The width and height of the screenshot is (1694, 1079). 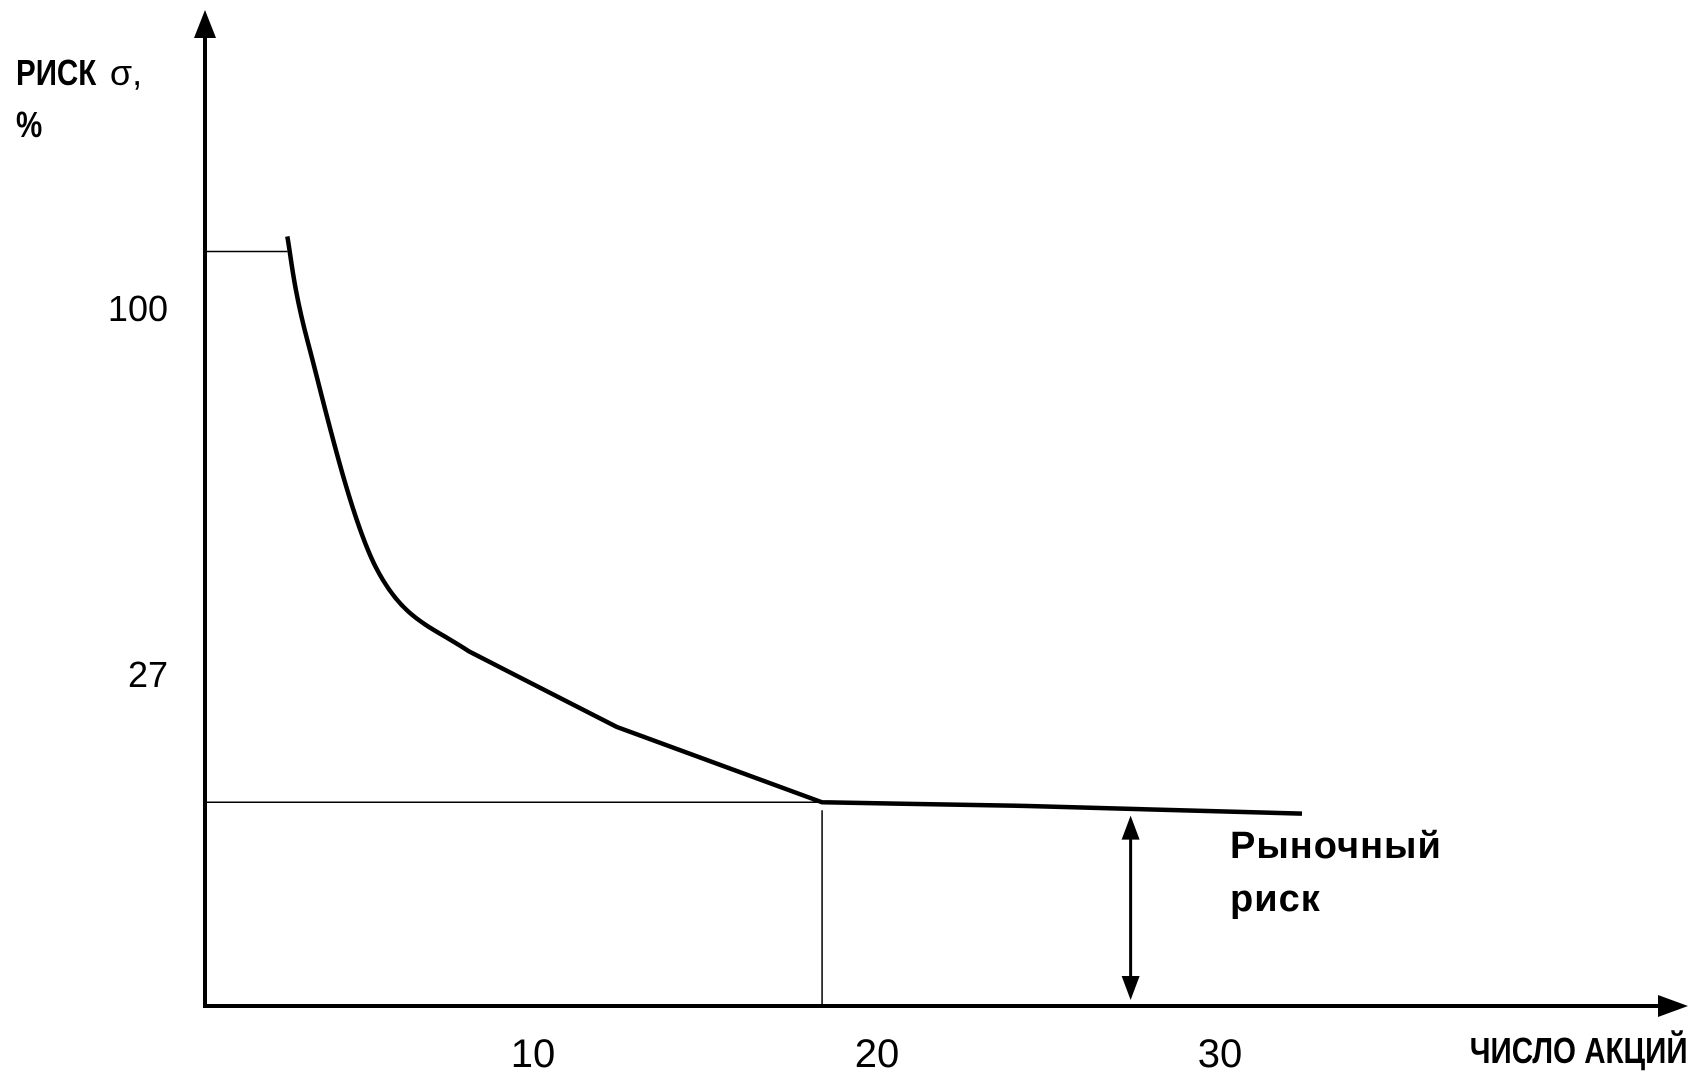 I want to click on y-axis-label: РИСК σ,, so click(x=79, y=73).